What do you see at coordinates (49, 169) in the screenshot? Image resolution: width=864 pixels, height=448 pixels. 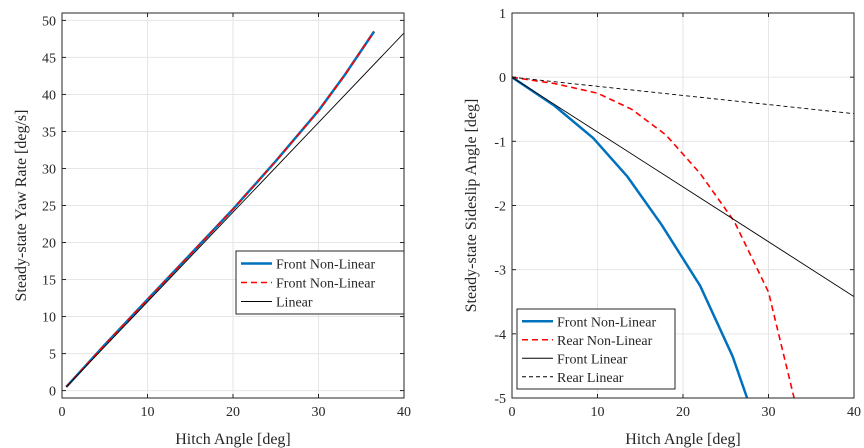 I see `y-tick-label: 30` at bounding box center [49, 169].